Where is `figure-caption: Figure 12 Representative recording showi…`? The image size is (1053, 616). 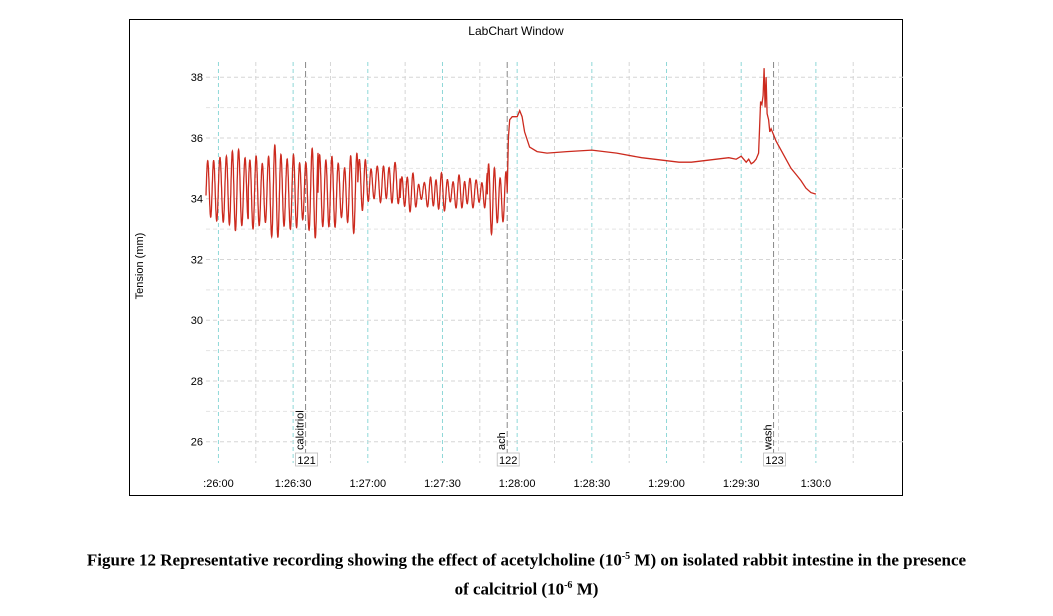 figure-caption: Figure 12 Representative recording showi… is located at coordinates (526, 572).